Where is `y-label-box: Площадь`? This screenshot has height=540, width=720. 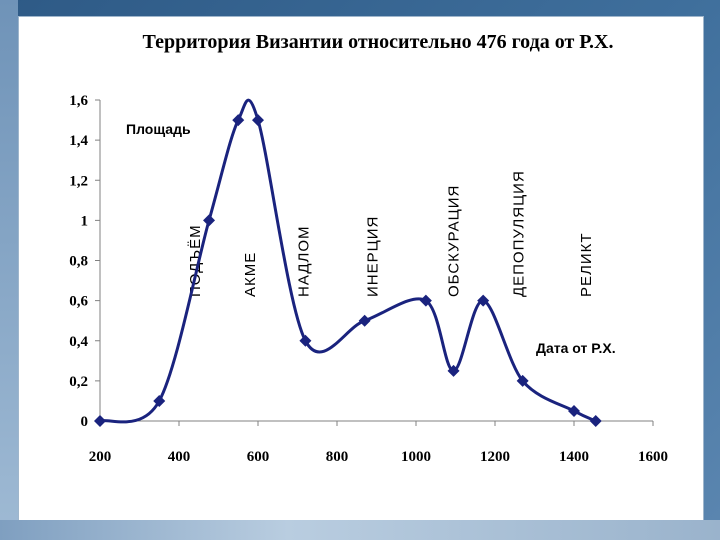
y-label-box: Площадь is located at coordinates (164, 129).